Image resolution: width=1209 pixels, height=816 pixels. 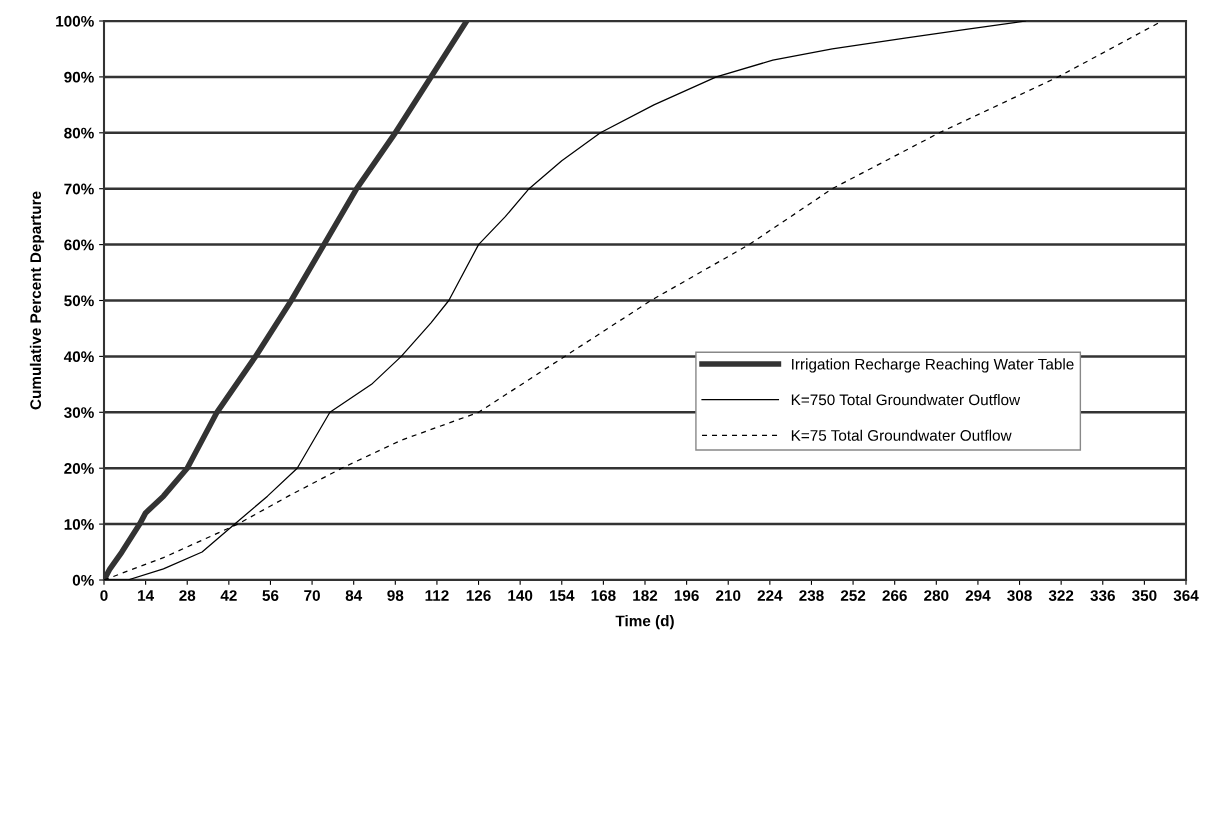 I want to click on x-tick-label: 70, so click(x=312, y=595).